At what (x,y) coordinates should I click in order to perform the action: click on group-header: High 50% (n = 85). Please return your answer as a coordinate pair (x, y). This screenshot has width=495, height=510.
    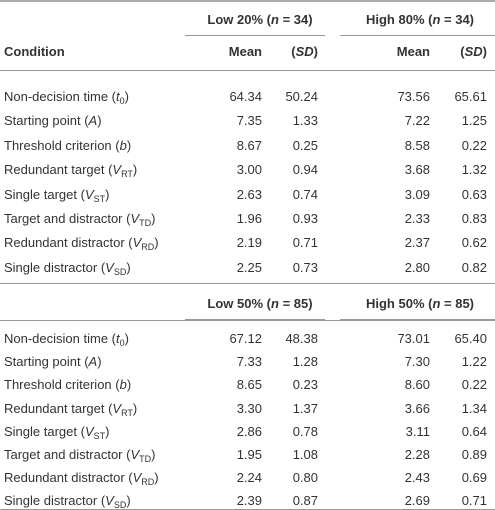
    Looking at the image, I should click on (417, 304).